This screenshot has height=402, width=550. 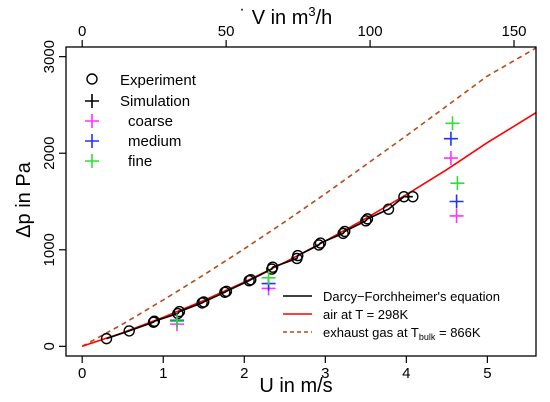 I want to click on svg-text: exhaust gas at Tbulk = 866K, so click(x=402, y=333).